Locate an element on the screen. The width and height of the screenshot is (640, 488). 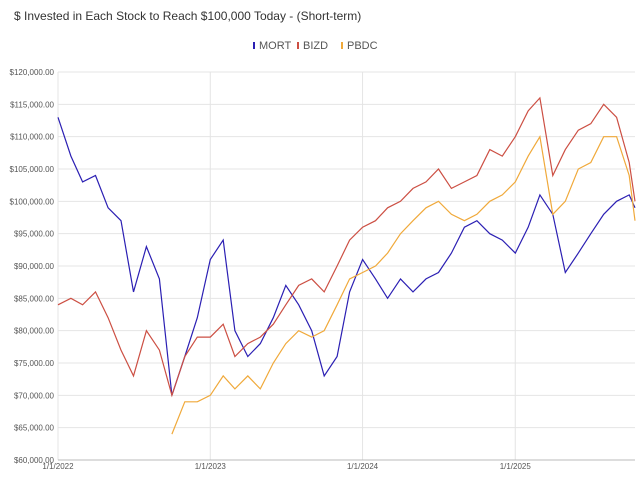
y-tick-label: $70,000.00 is located at coordinates (34, 395).